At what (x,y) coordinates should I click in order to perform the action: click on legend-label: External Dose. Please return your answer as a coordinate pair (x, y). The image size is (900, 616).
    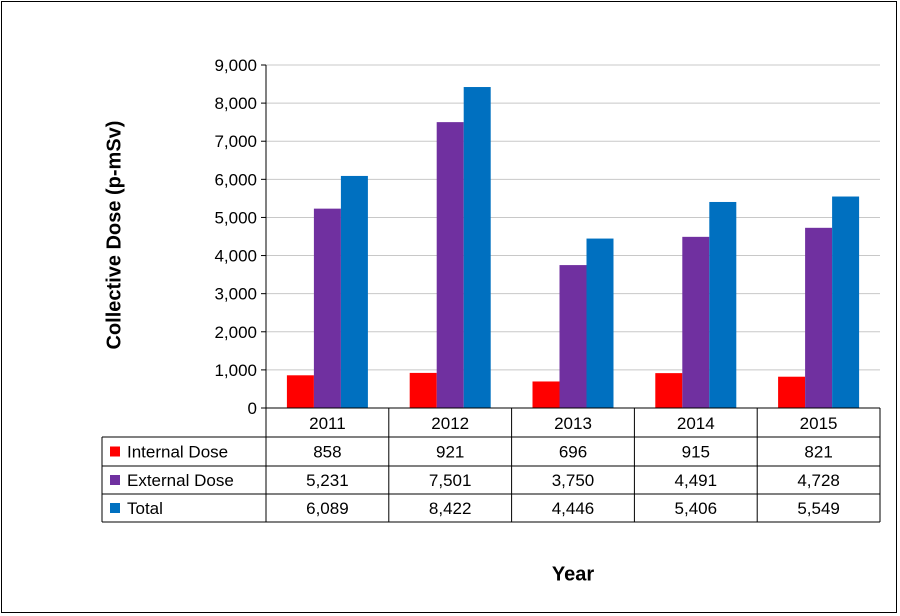
    Looking at the image, I should click on (180, 480).